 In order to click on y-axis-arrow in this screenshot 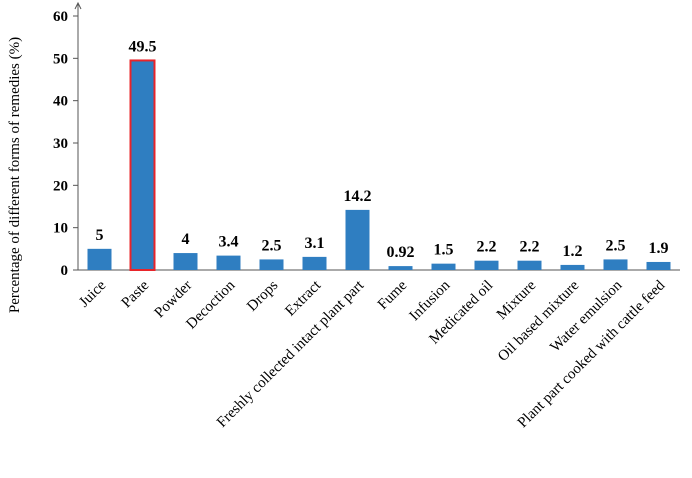, I will do `click(78, 5)`.